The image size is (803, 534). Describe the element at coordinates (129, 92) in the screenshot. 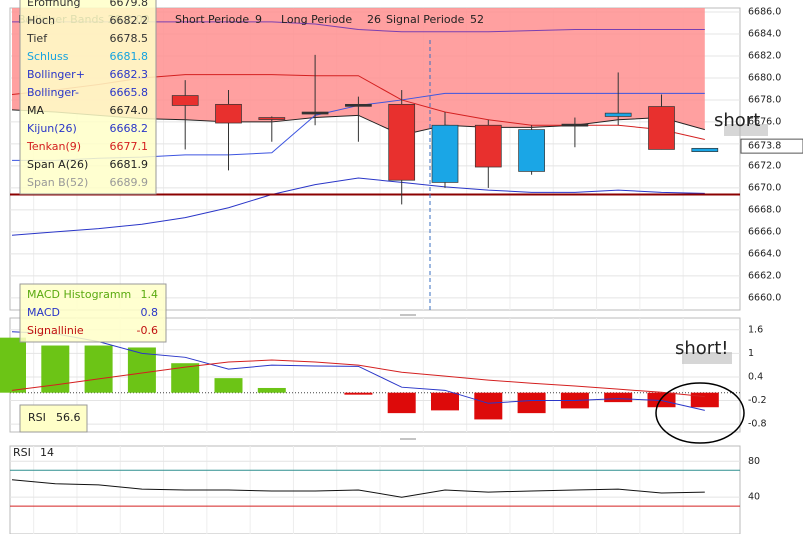

I see `info-value: 6665.8` at that location.